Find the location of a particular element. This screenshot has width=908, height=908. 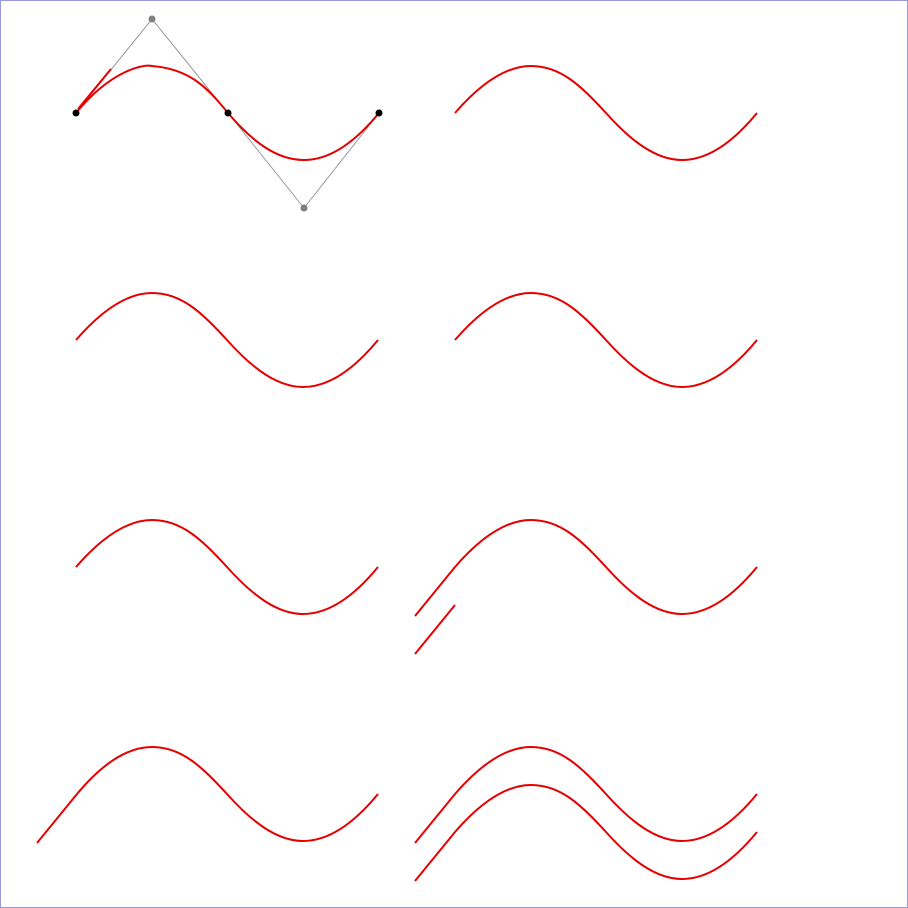

panel-row2-left is located at coordinates (227, 340).